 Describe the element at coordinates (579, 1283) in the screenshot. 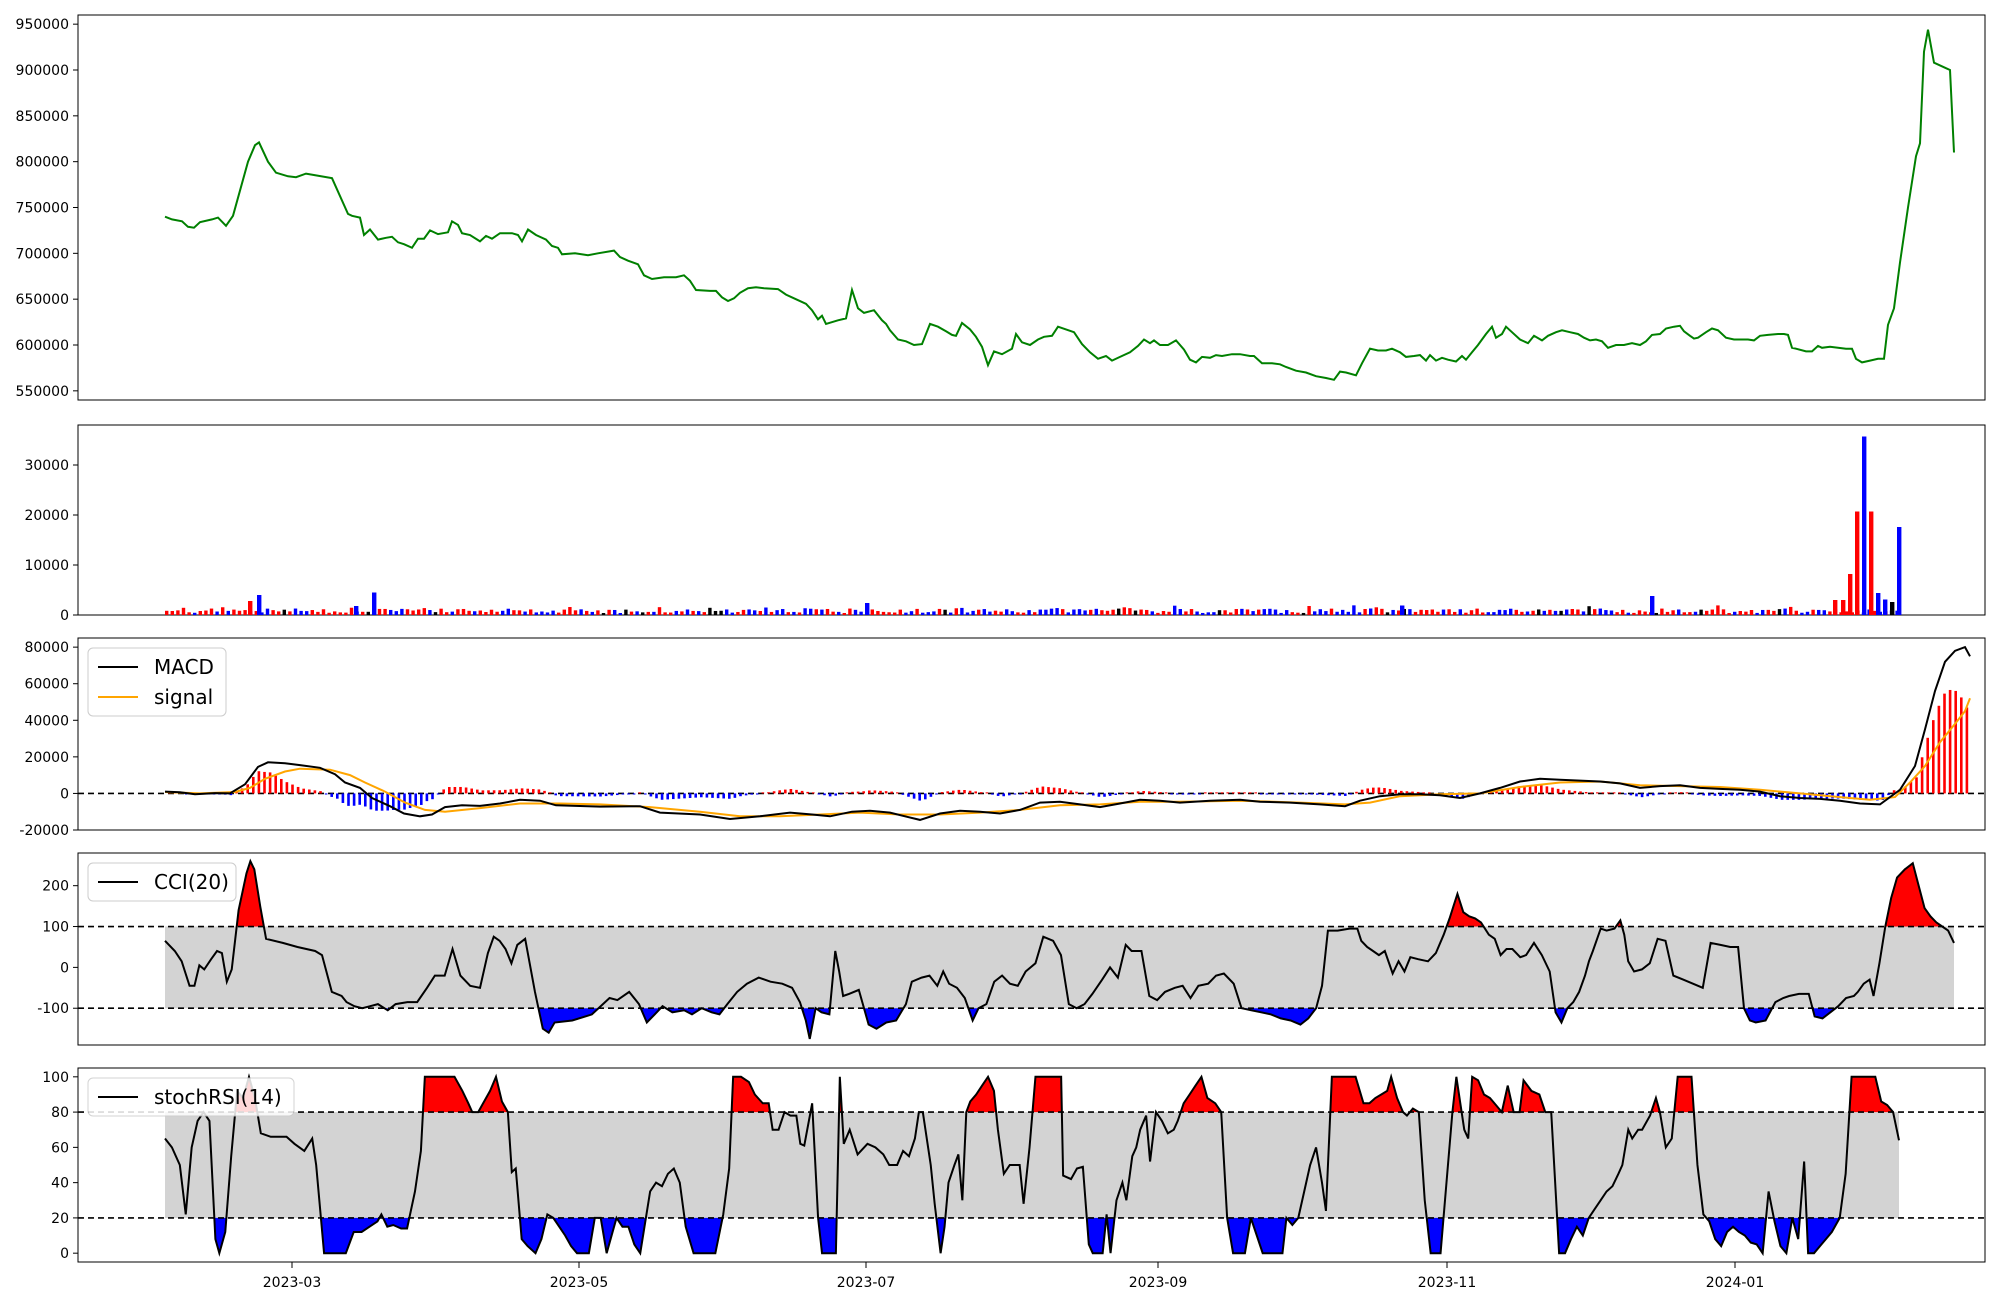

I see `x-tick-label: 2023-05` at that location.